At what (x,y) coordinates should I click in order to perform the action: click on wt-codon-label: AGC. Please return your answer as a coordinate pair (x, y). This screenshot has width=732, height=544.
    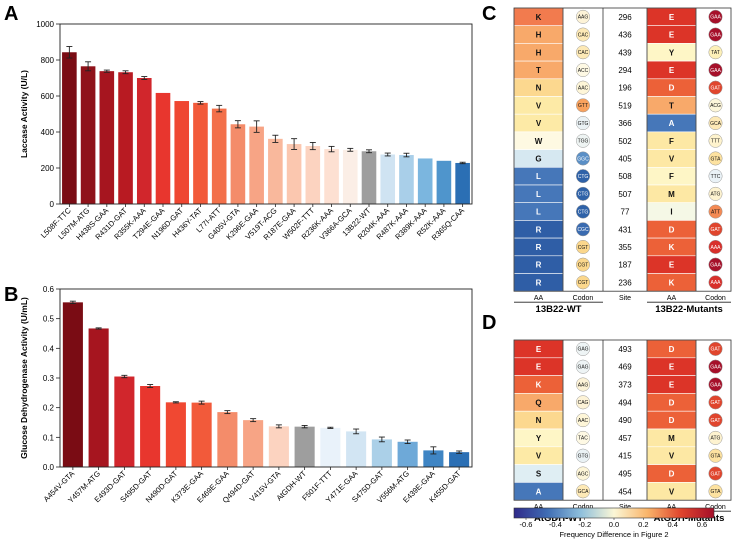
    Looking at the image, I should click on (583, 474).